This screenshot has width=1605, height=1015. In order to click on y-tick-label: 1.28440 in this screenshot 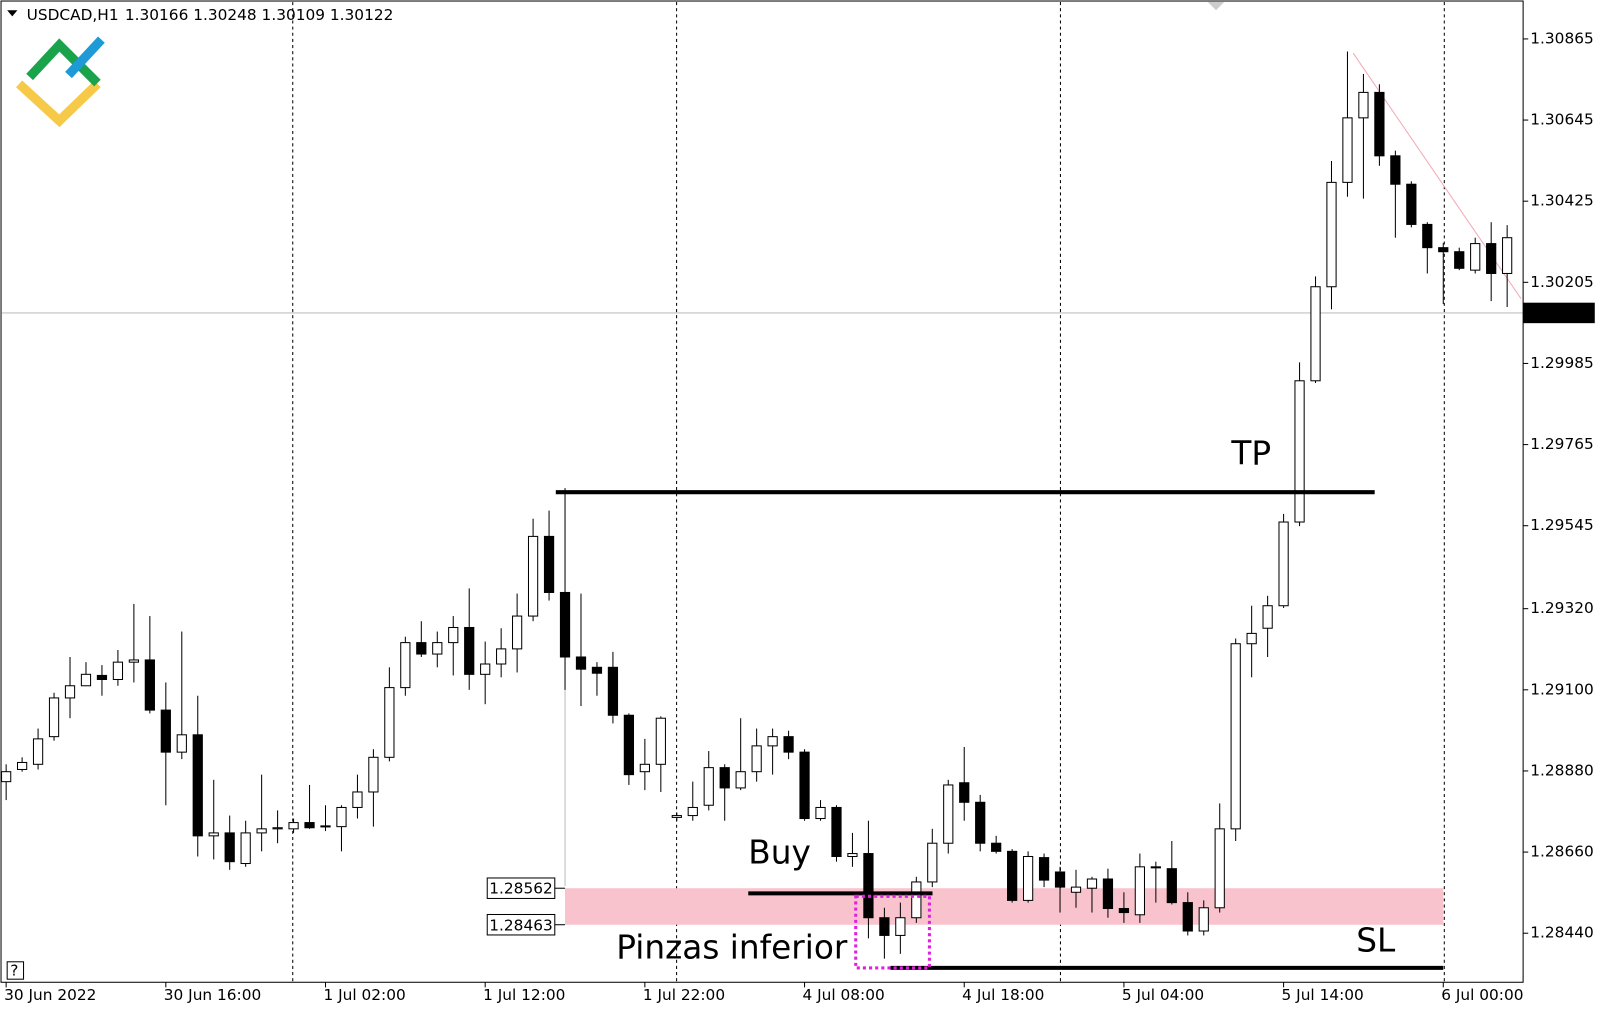, I will do `click(1561, 933)`.